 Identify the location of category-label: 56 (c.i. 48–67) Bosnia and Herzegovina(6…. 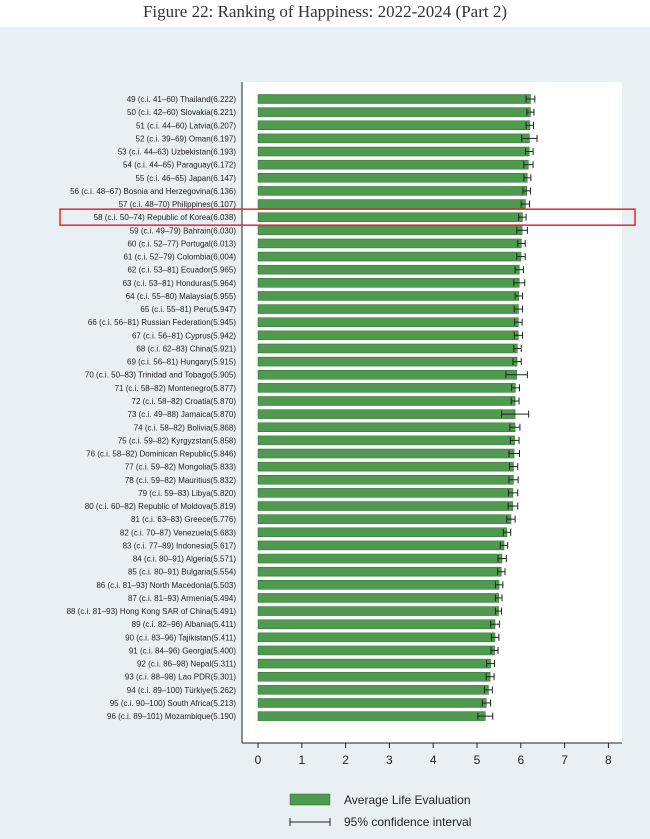
(153, 191).